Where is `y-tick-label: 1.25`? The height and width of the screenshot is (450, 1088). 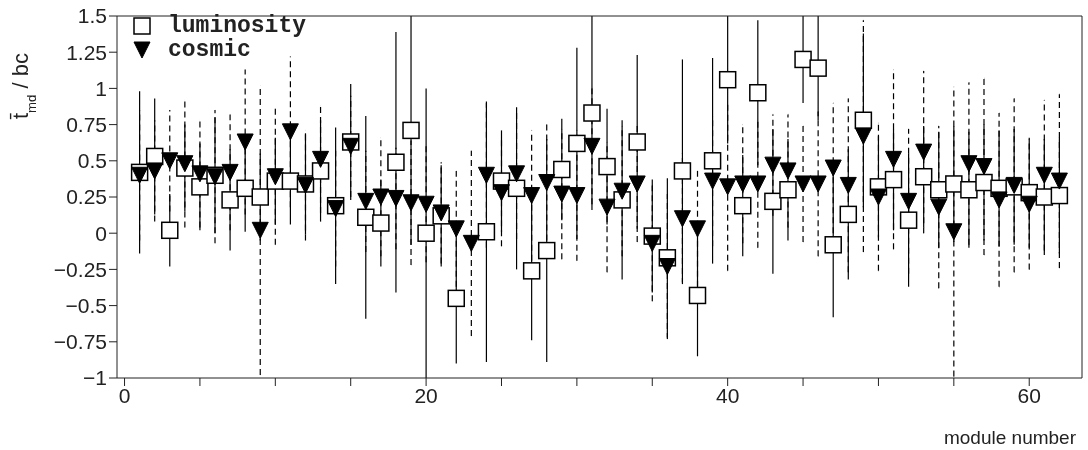 y-tick-label: 1.25 is located at coordinates (86, 52).